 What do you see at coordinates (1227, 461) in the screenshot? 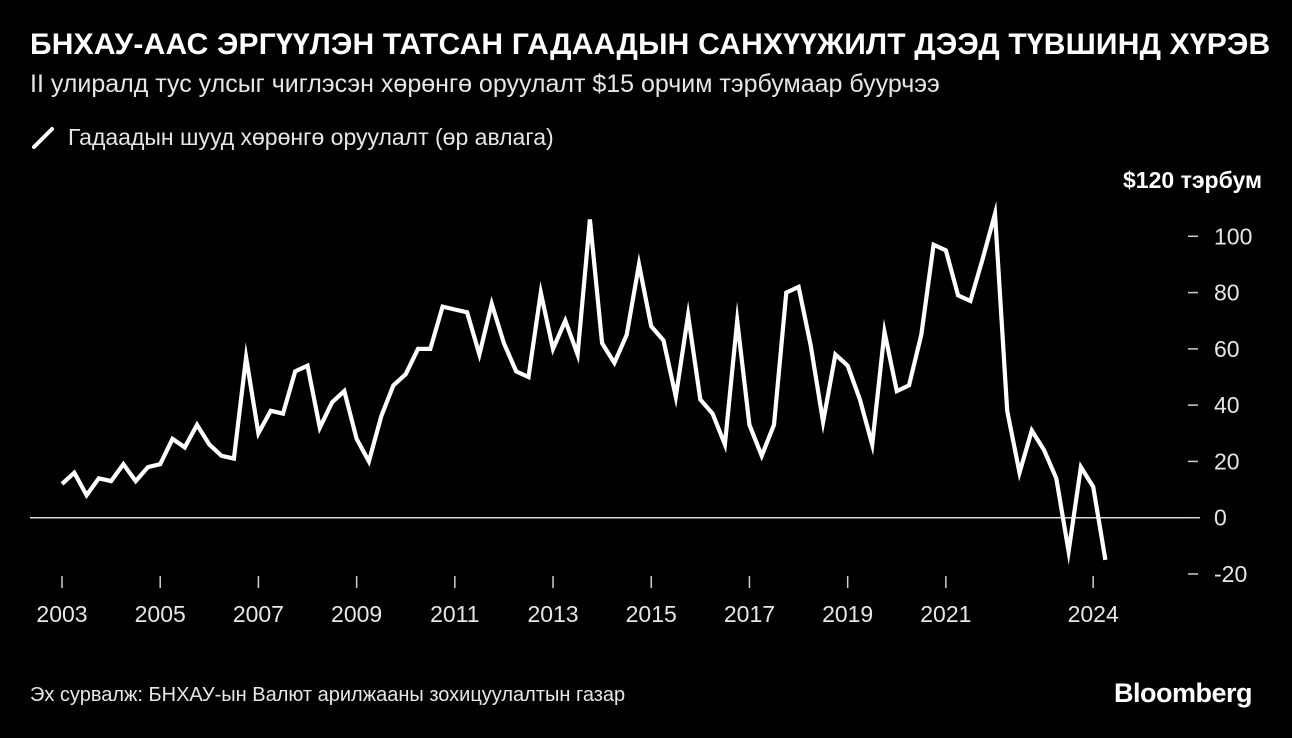
I see `y-tick-label: 20` at bounding box center [1227, 461].